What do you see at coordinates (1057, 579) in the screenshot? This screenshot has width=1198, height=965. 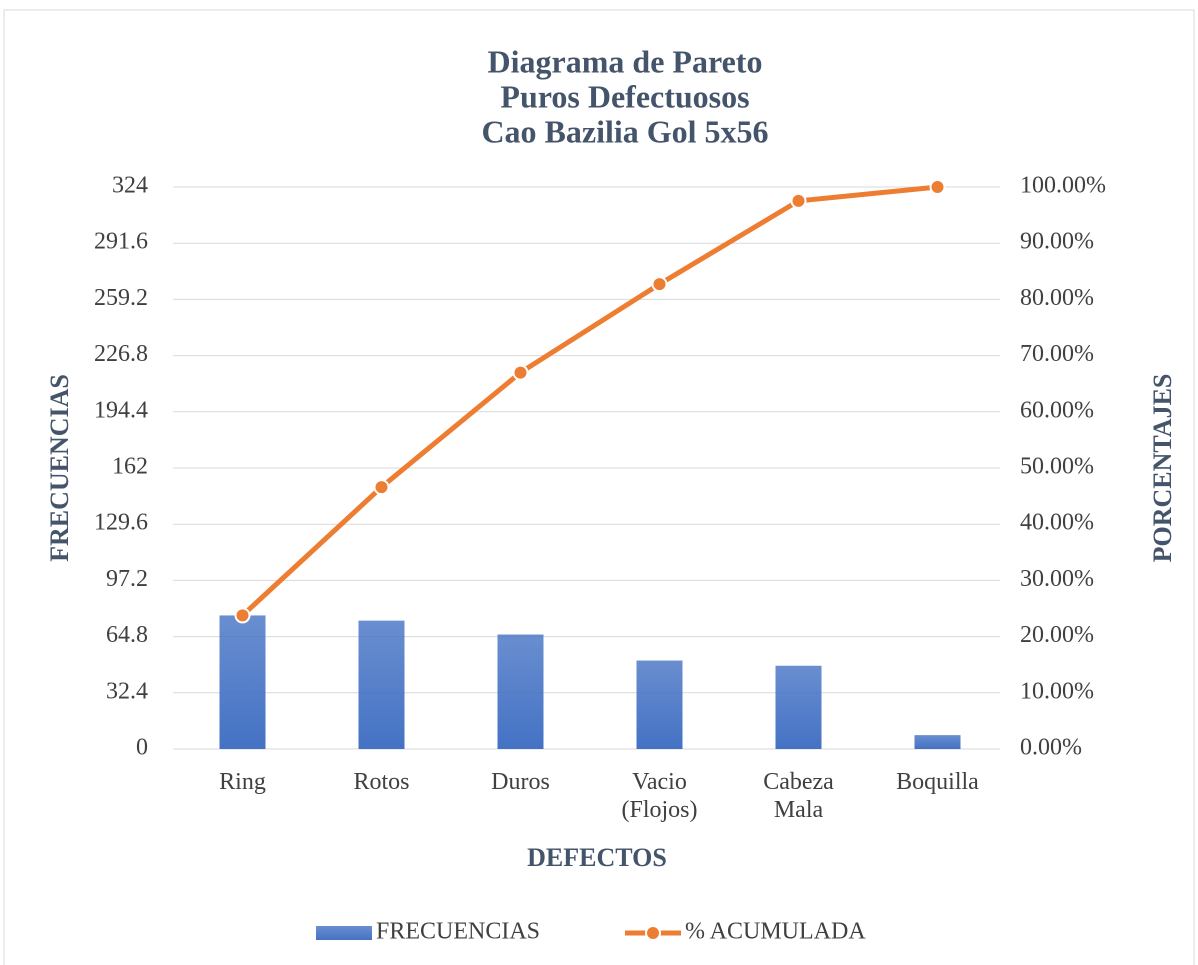 I see `y2-tick-label: 30.00%` at bounding box center [1057, 579].